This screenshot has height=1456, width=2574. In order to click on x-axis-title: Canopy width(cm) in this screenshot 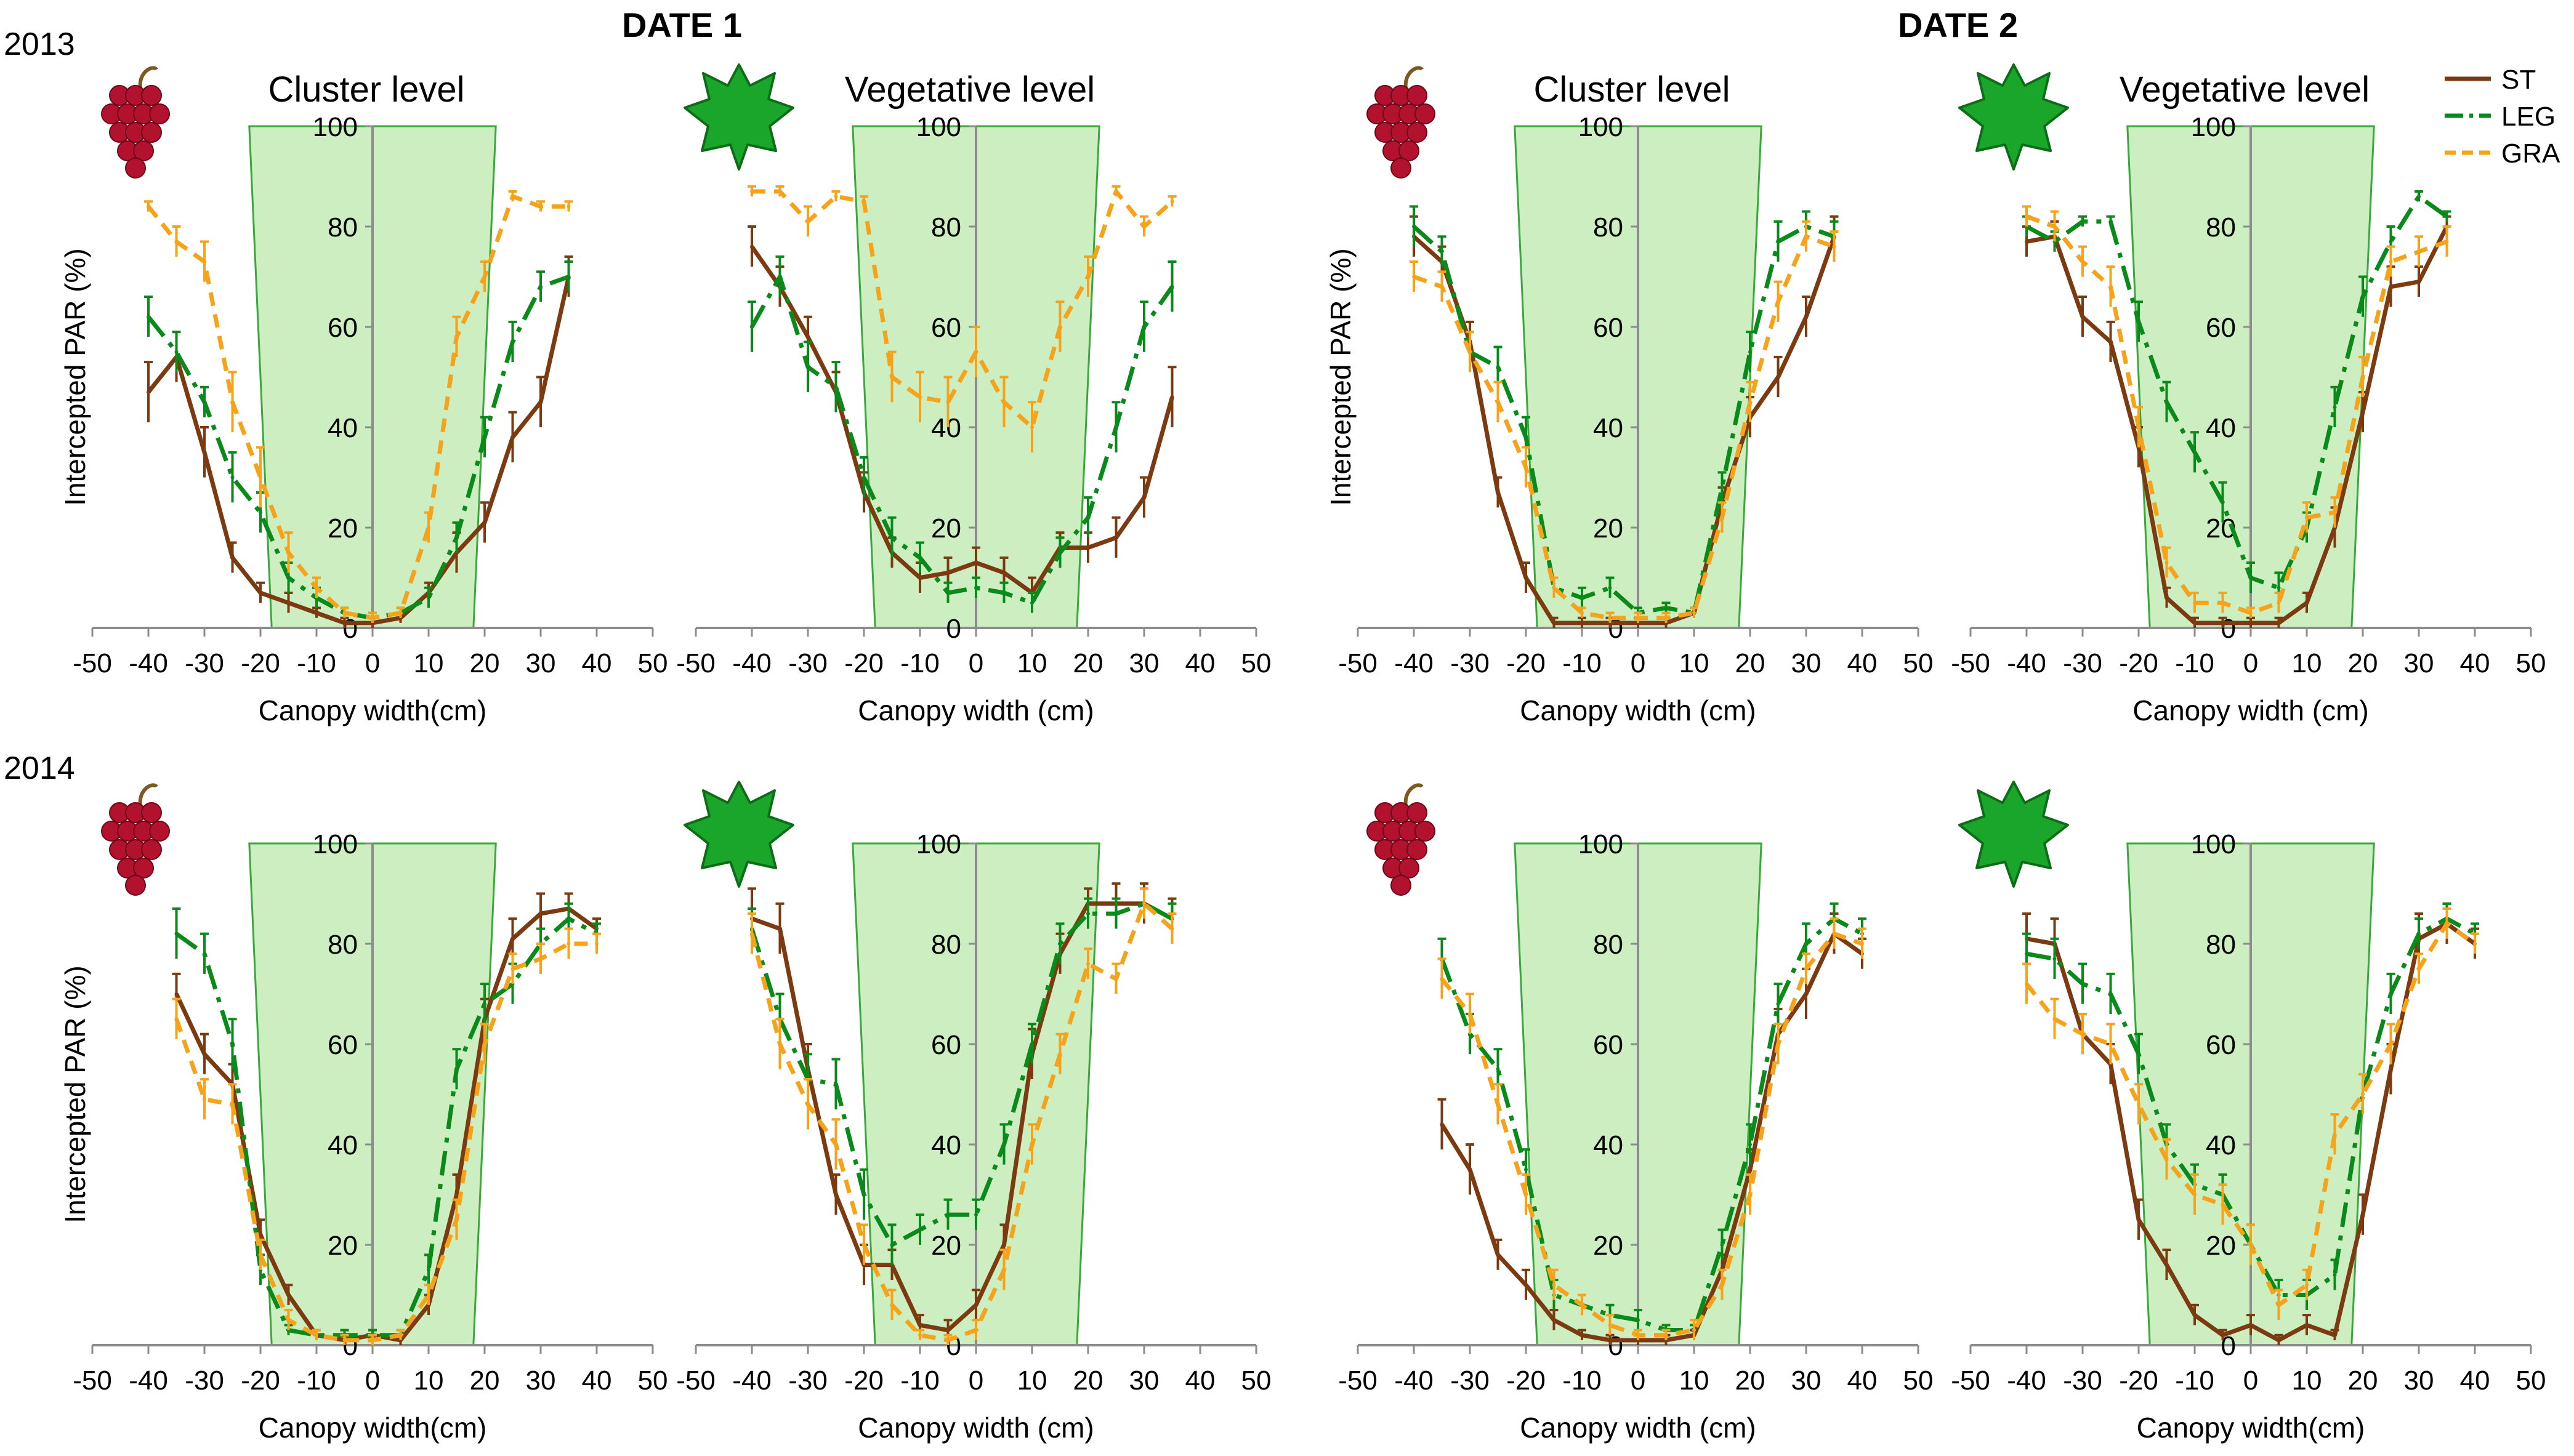, I will do `click(373, 710)`.